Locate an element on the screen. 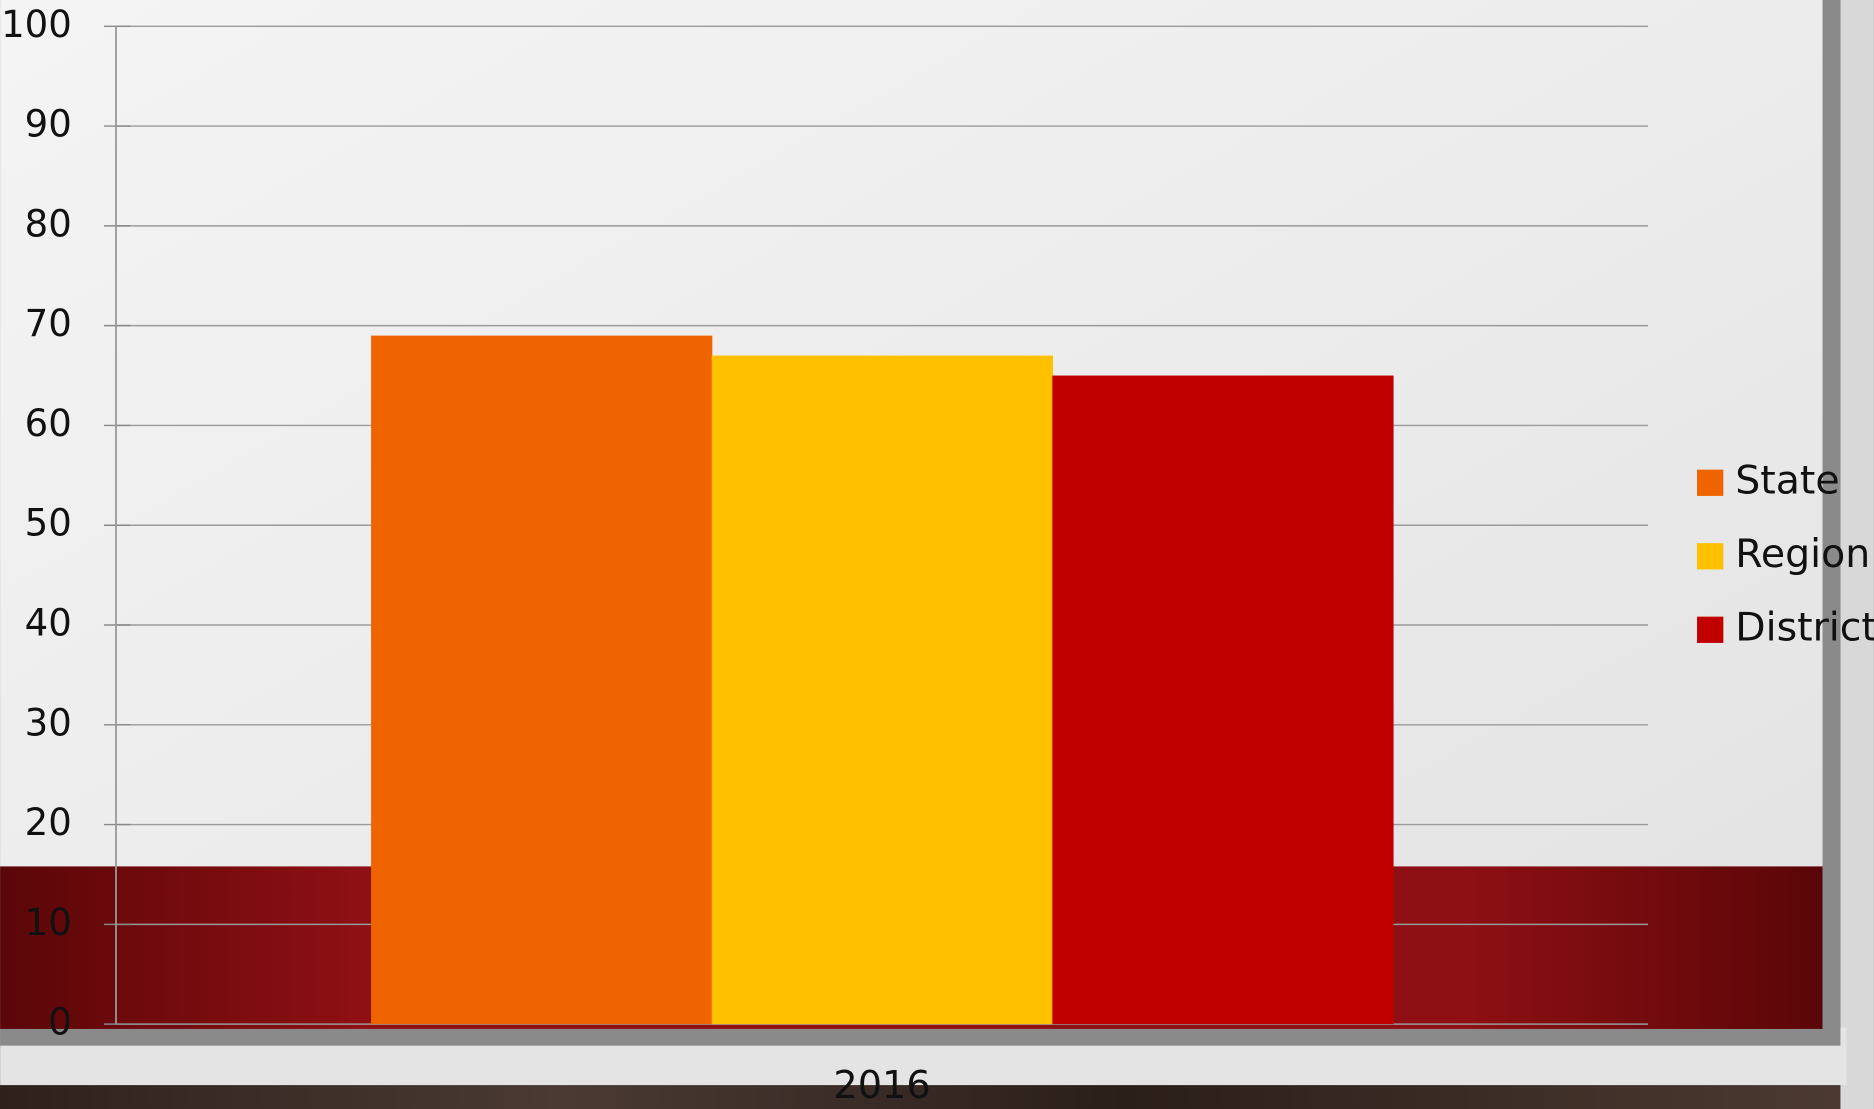 Image resolution: width=1874 pixels, height=1109 pixels. y-tick-label: 20 is located at coordinates (48, 822).